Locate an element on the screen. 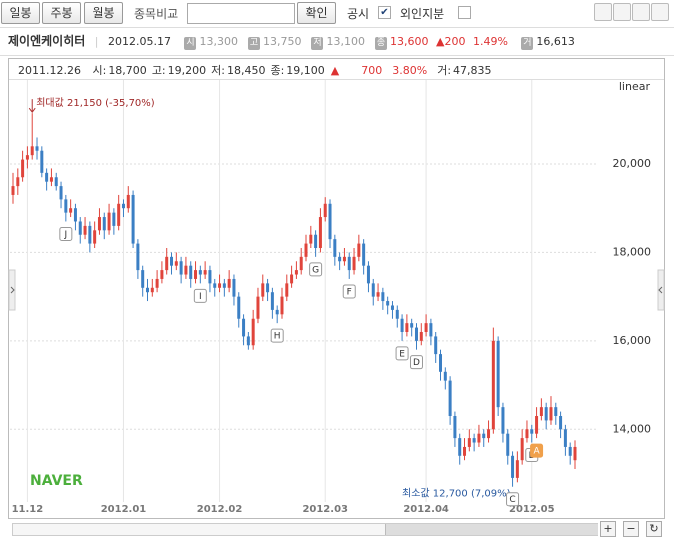 This screenshot has width=674, height=540. y-tick-label: 14,000 is located at coordinates (632, 428).